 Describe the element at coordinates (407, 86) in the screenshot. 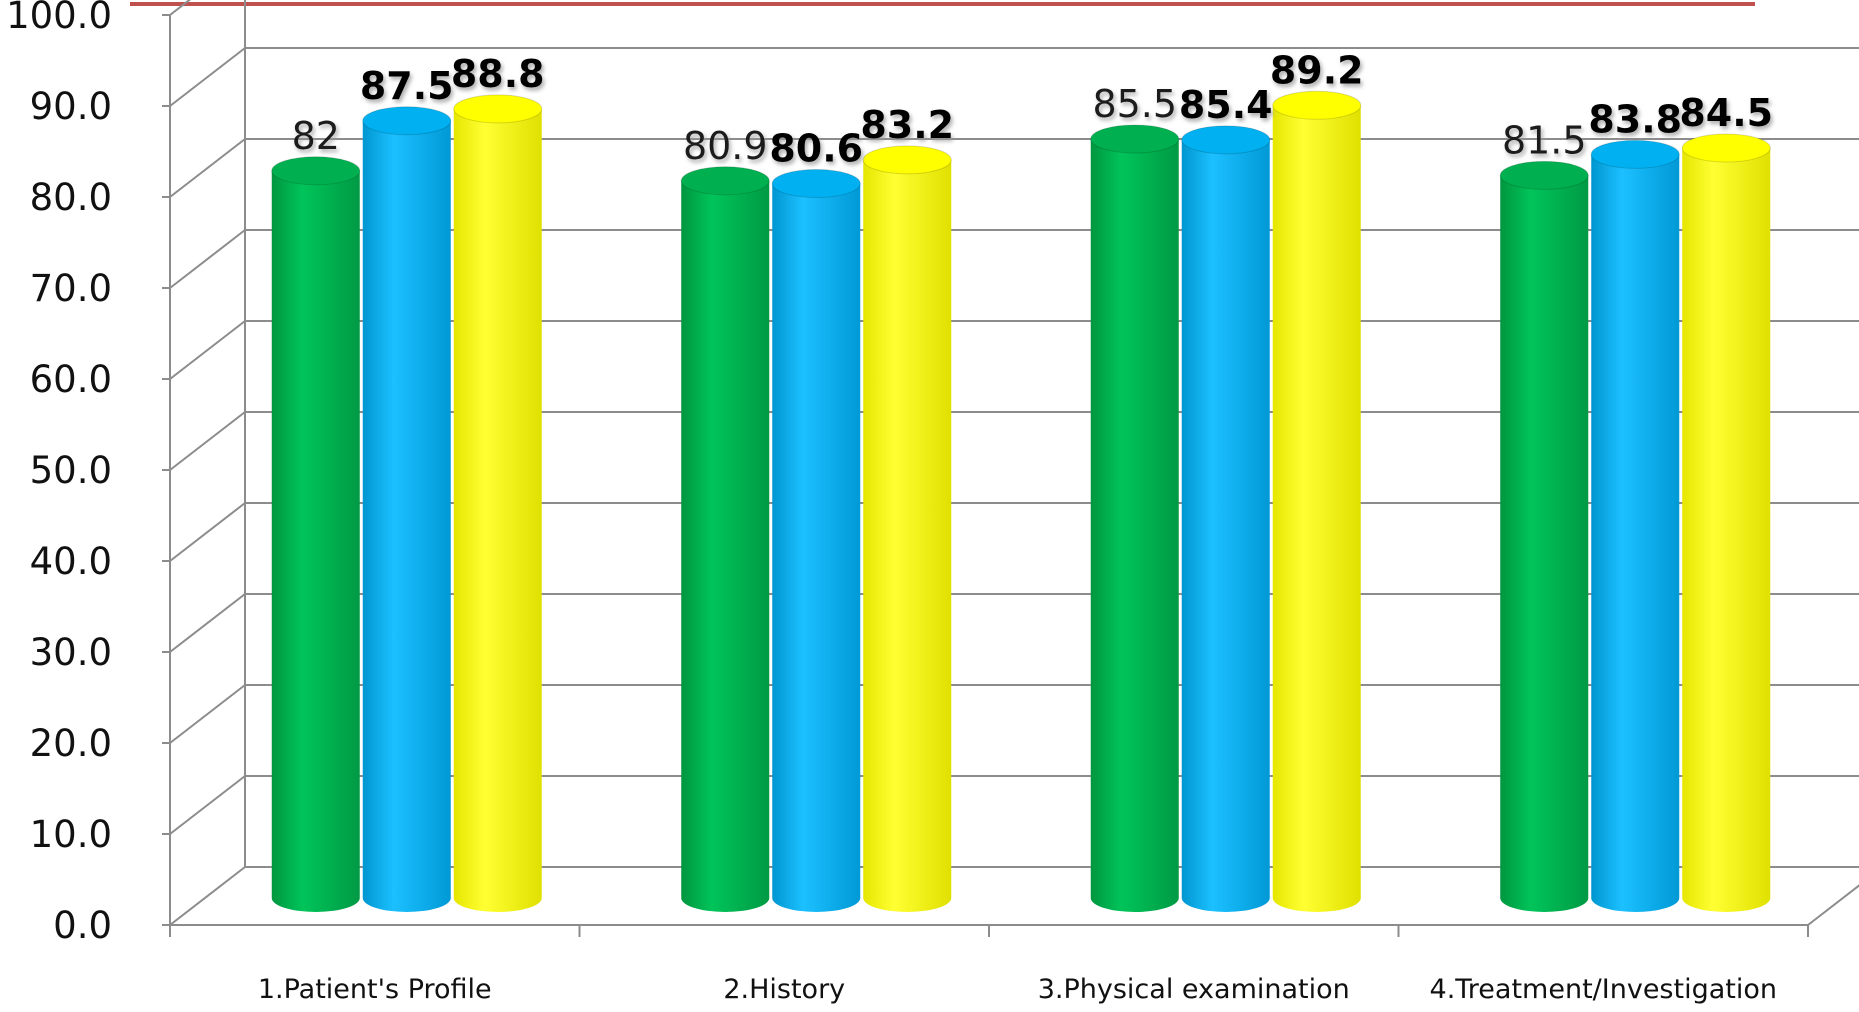

I see `data-label: 87.5` at that location.